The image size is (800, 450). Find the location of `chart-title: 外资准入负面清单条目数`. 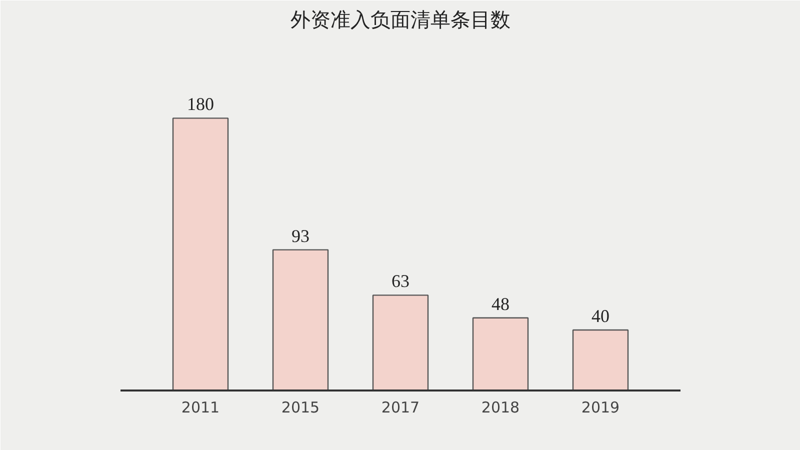

chart-title: 外资准入负面清单条目数 is located at coordinates (400, 20).